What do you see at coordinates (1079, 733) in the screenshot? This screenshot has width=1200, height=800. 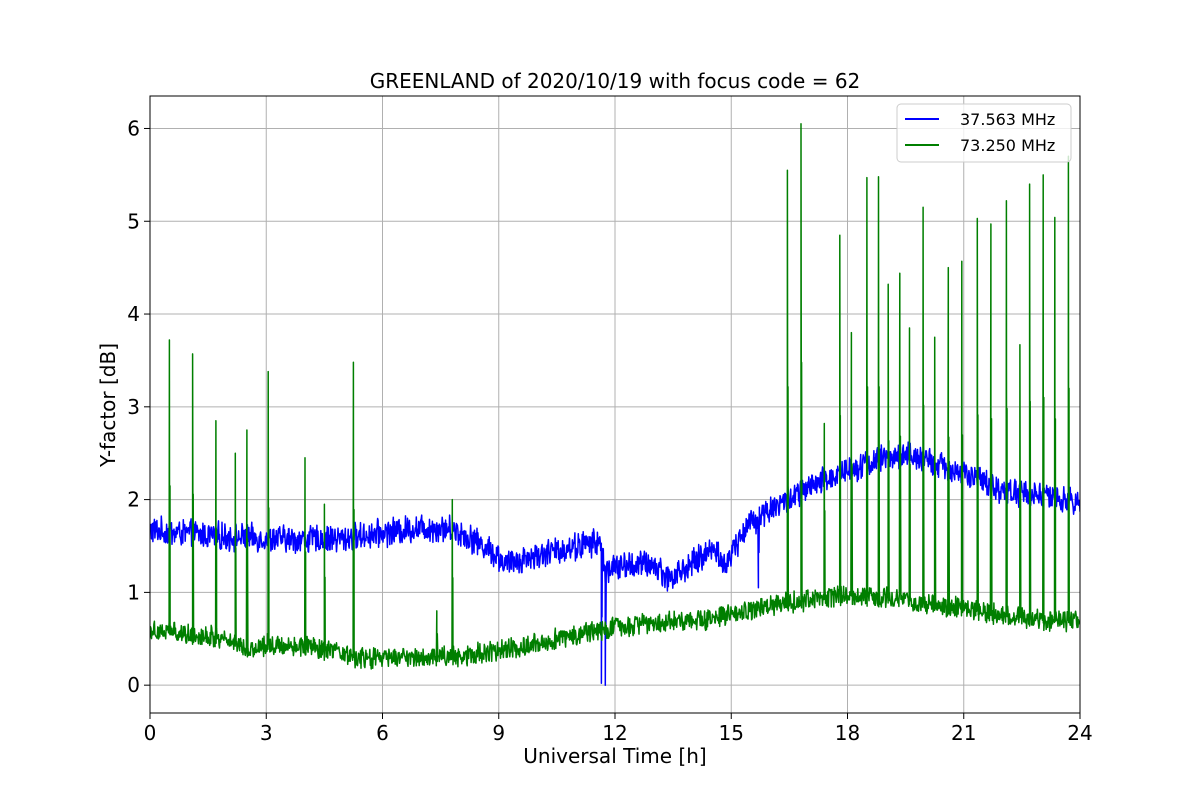 I see `x-tick-label: 24` at bounding box center [1079, 733].